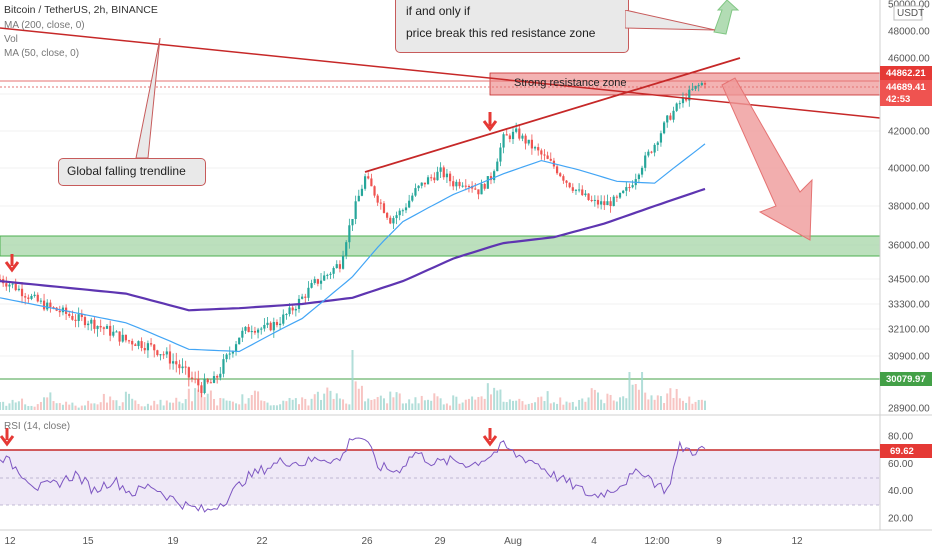 The image size is (932, 550). I want to click on rsi-legend: RSI (14, close), so click(37, 426).